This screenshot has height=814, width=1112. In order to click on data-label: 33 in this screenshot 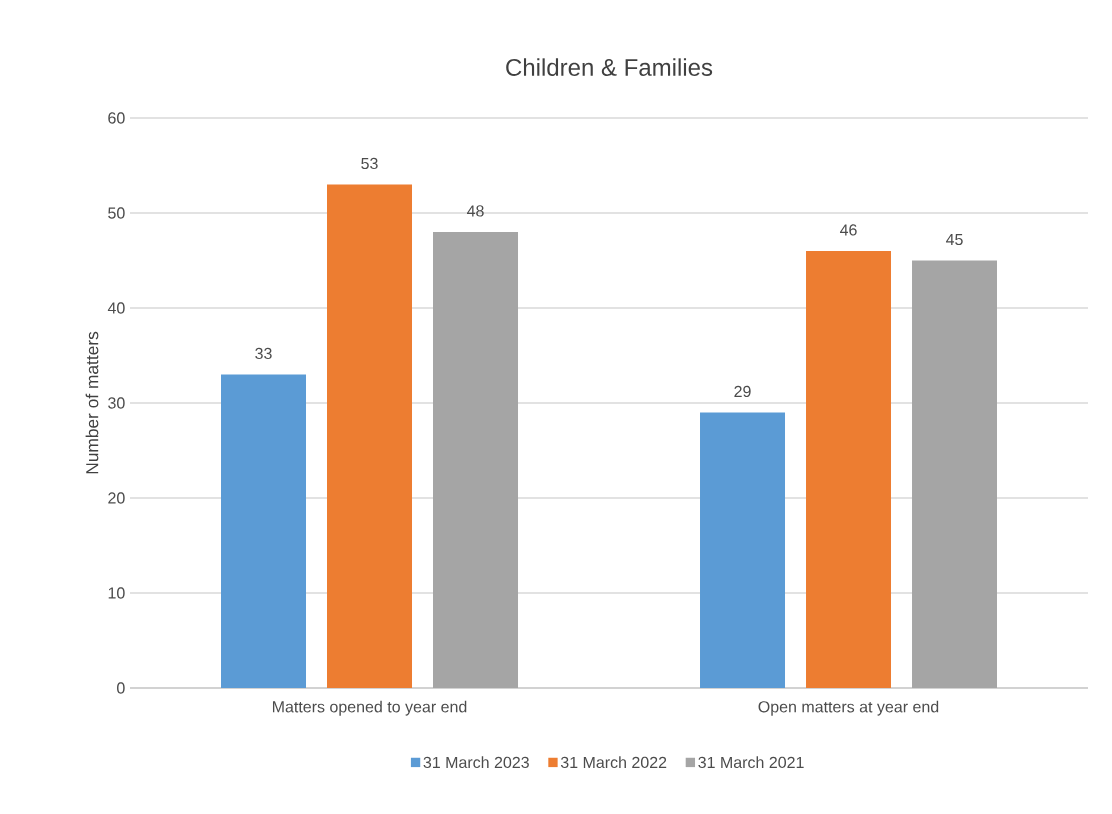, I will do `click(263, 353)`.